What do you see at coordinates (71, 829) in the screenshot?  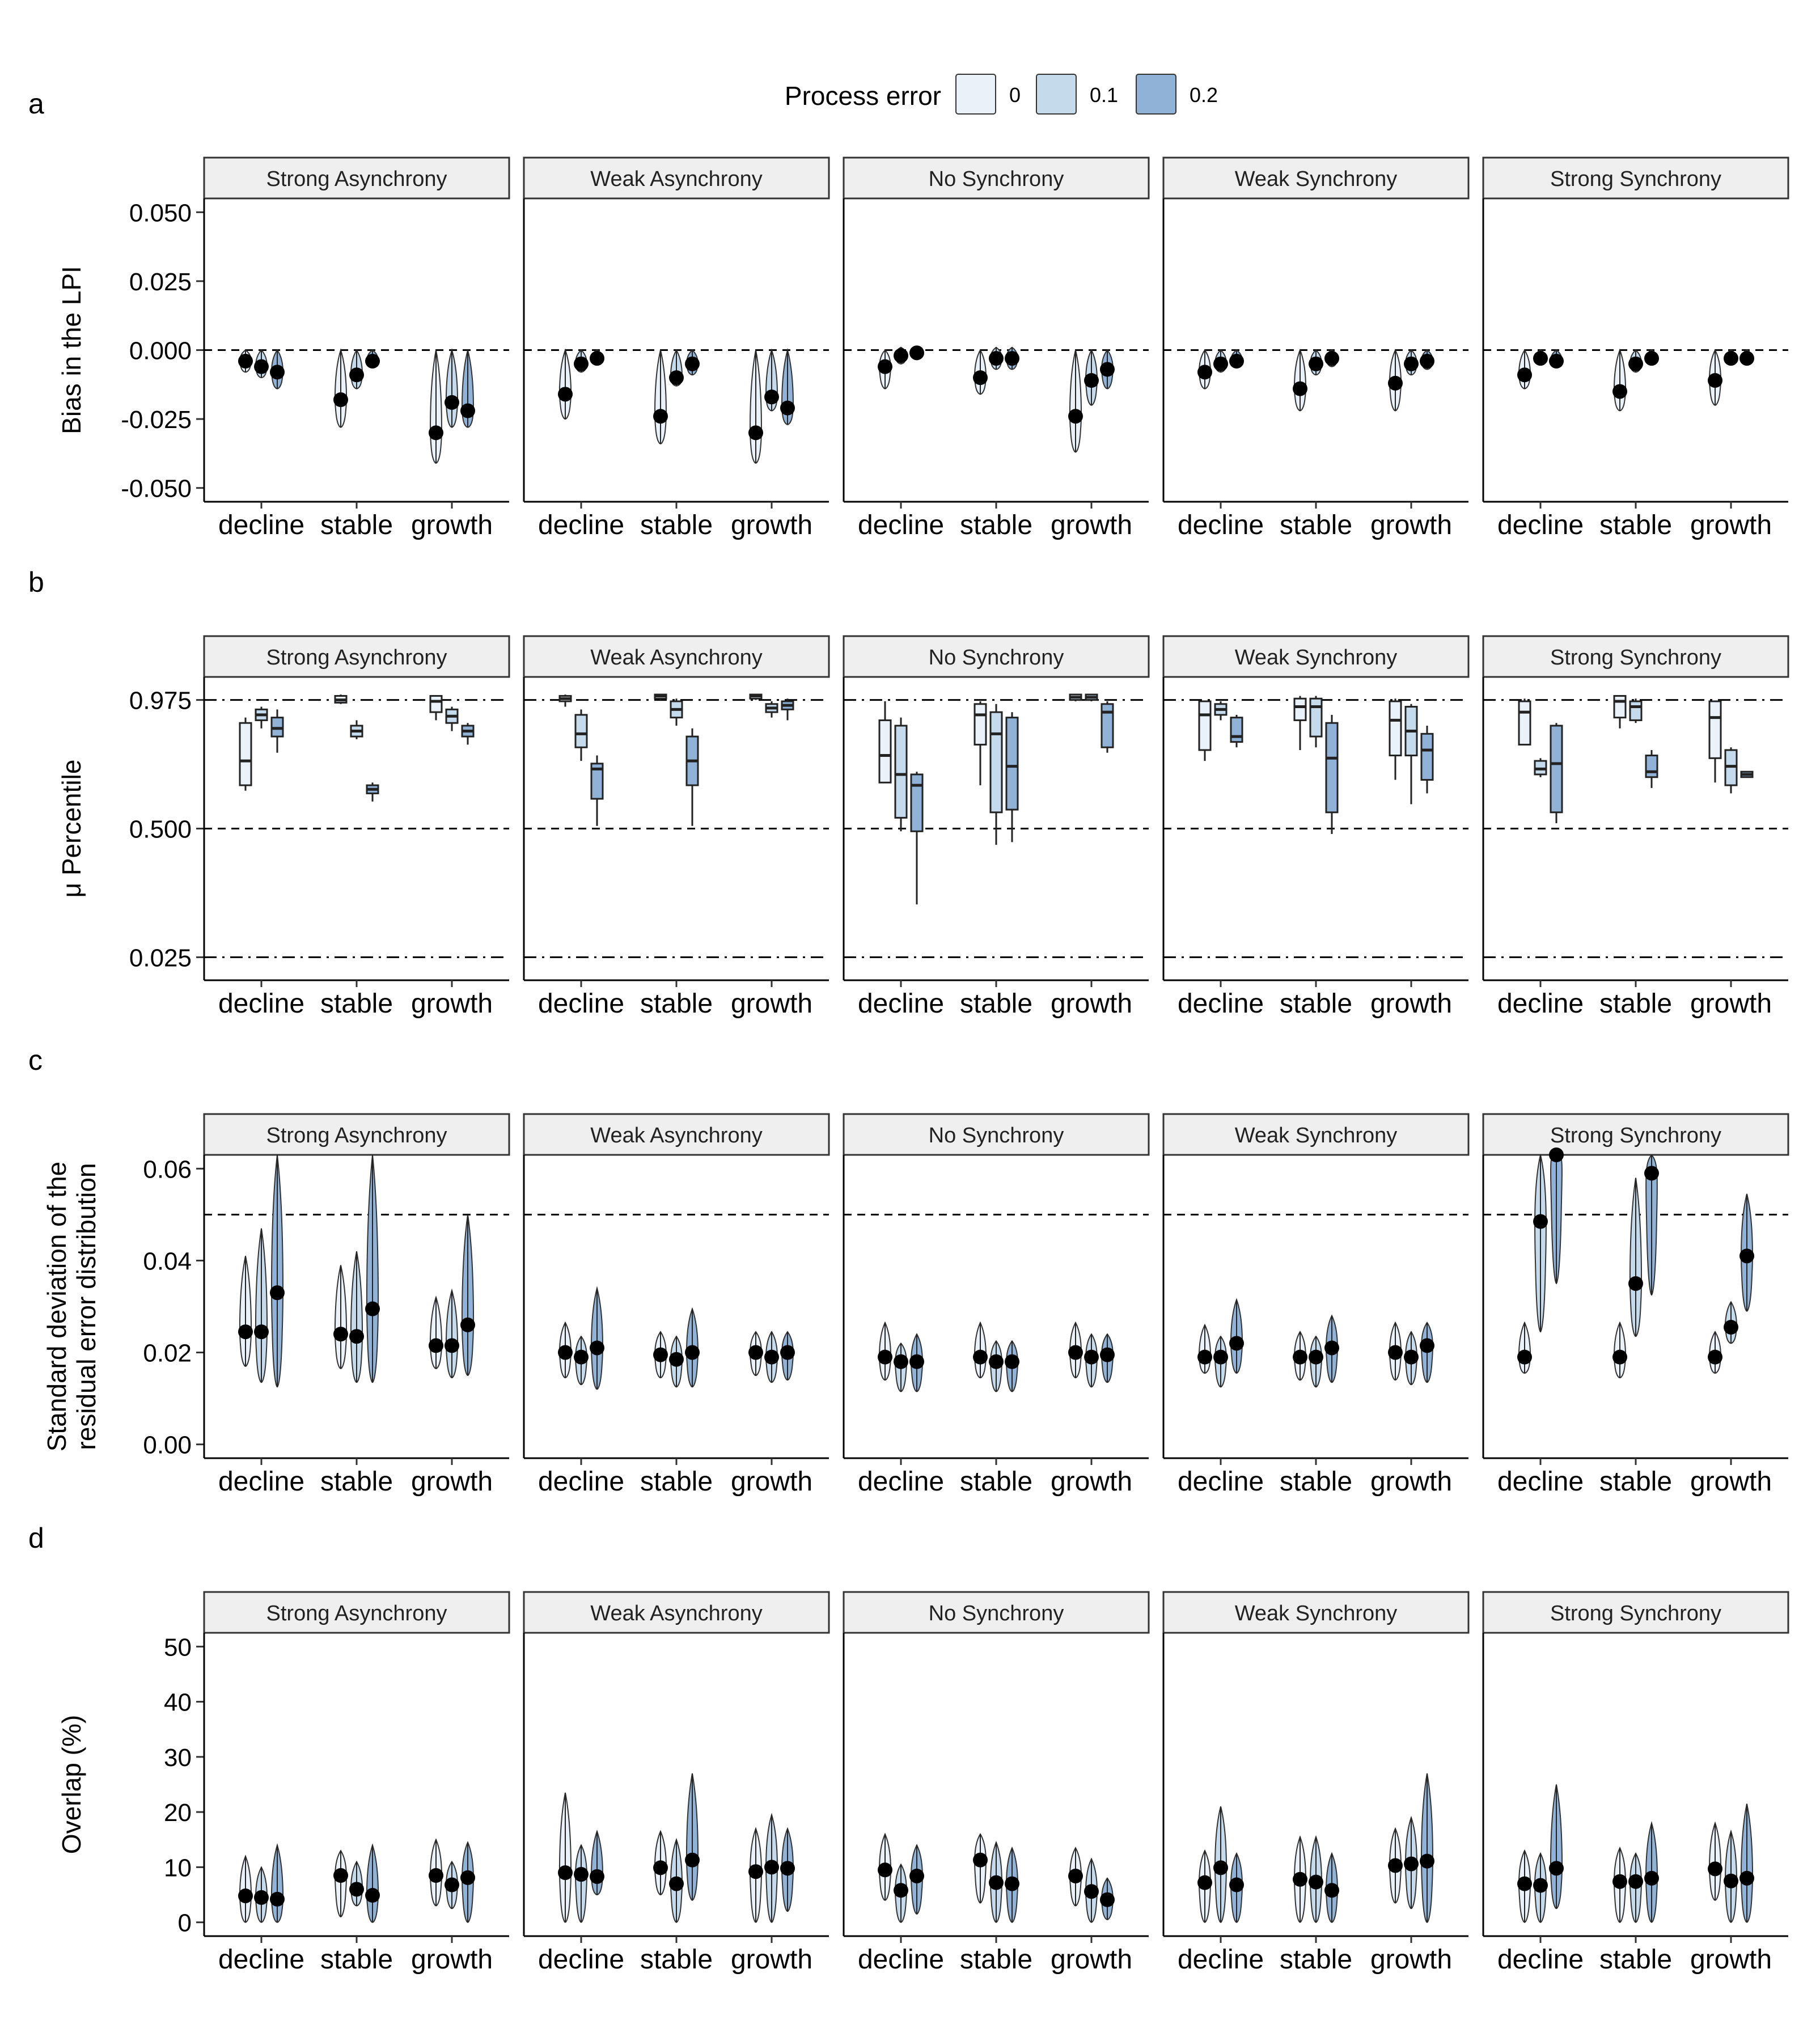 I see `y-axis-label: μ Percentile` at bounding box center [71, 829].